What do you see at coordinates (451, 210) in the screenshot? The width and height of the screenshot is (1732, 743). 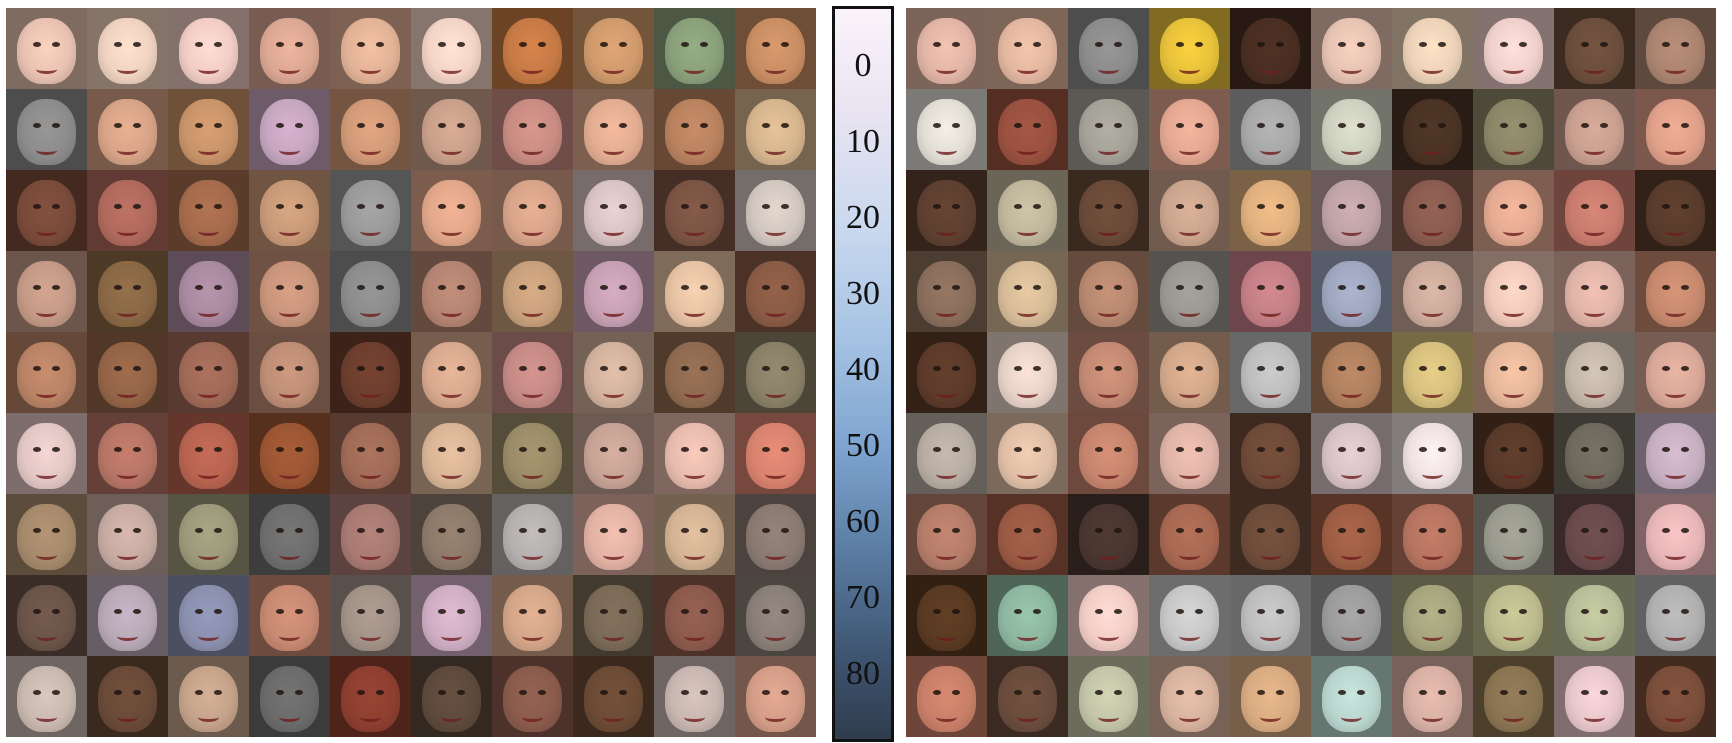 I see `left-face-r3-c6` at bounding box center [451, 210].